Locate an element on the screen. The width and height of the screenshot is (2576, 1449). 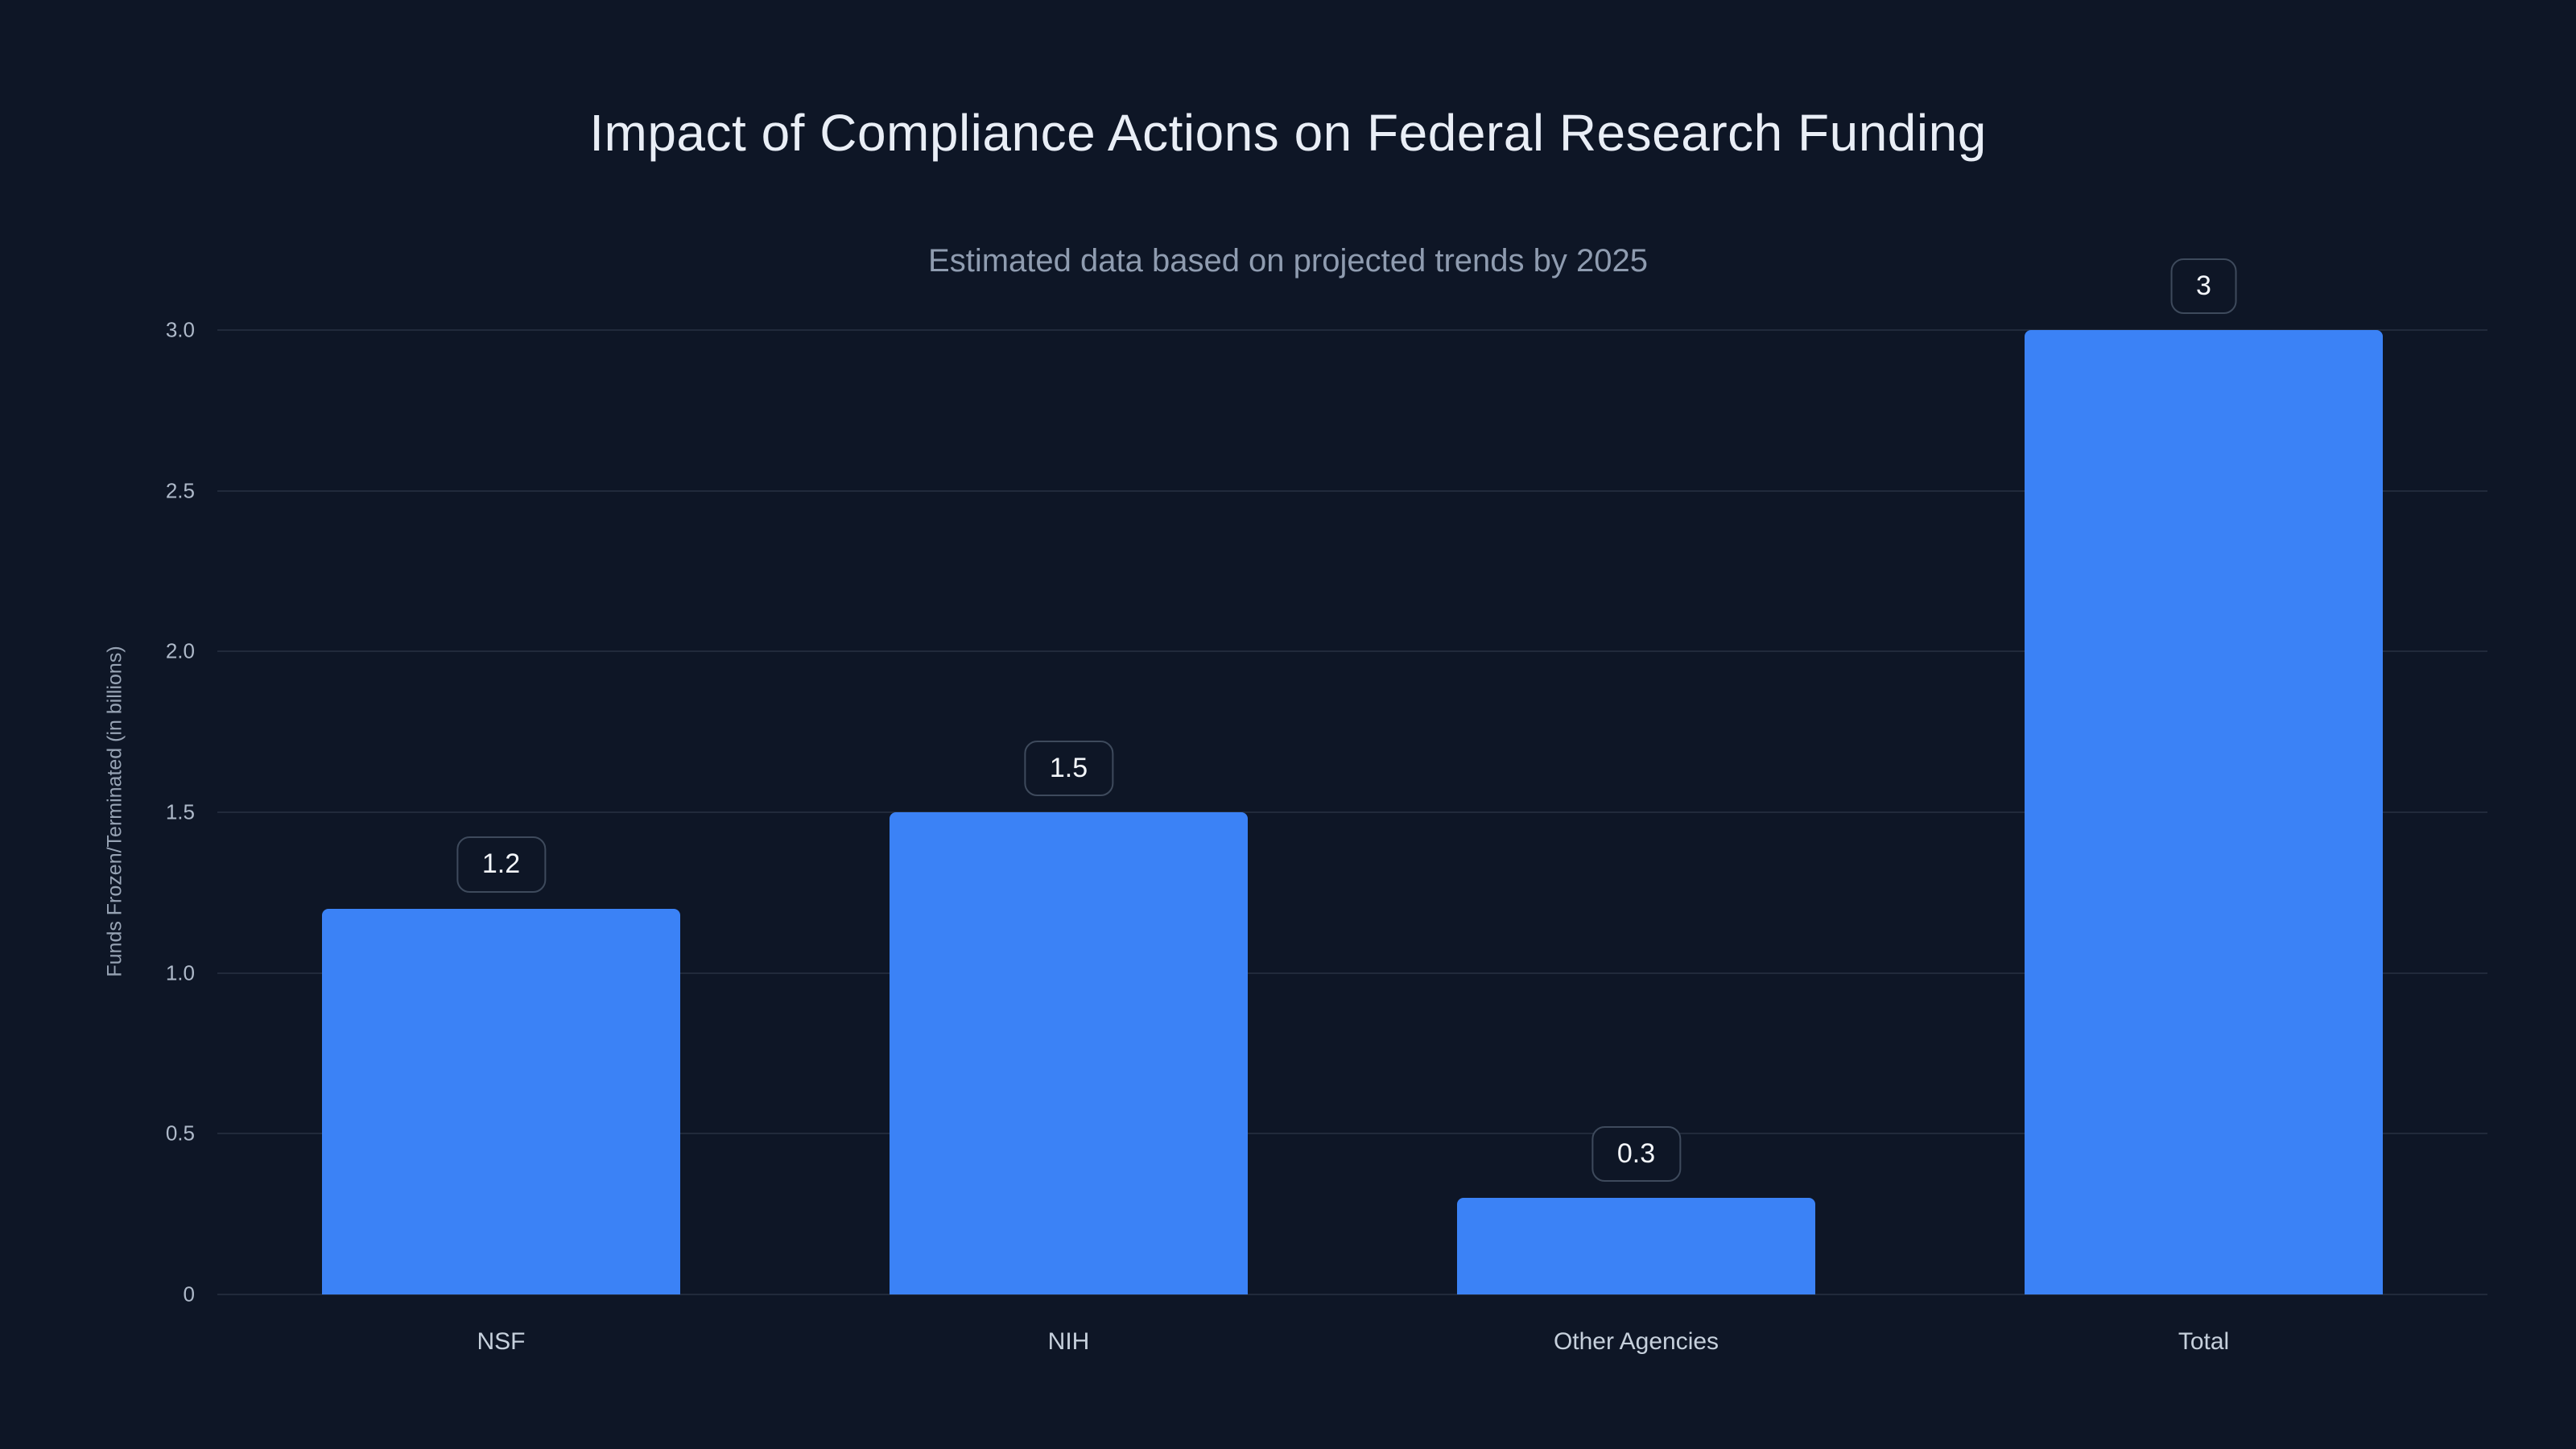
bar-value-badge: 1.2 is located at coordinates (501, 864).